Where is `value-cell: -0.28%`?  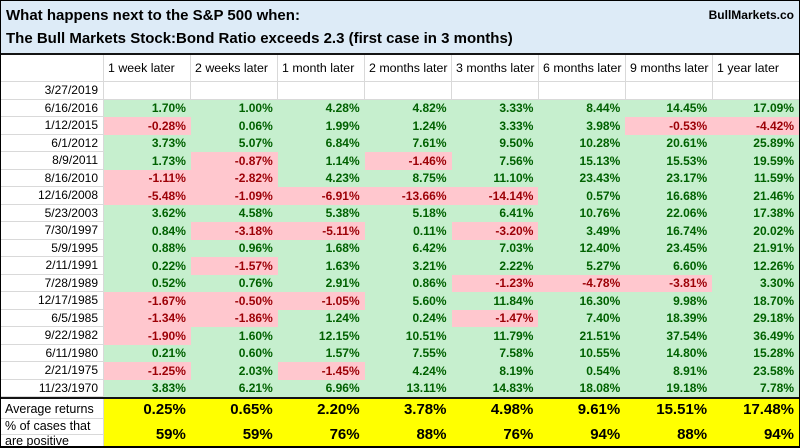
value-cell: -0.28% is located at coordinates (147, 126).